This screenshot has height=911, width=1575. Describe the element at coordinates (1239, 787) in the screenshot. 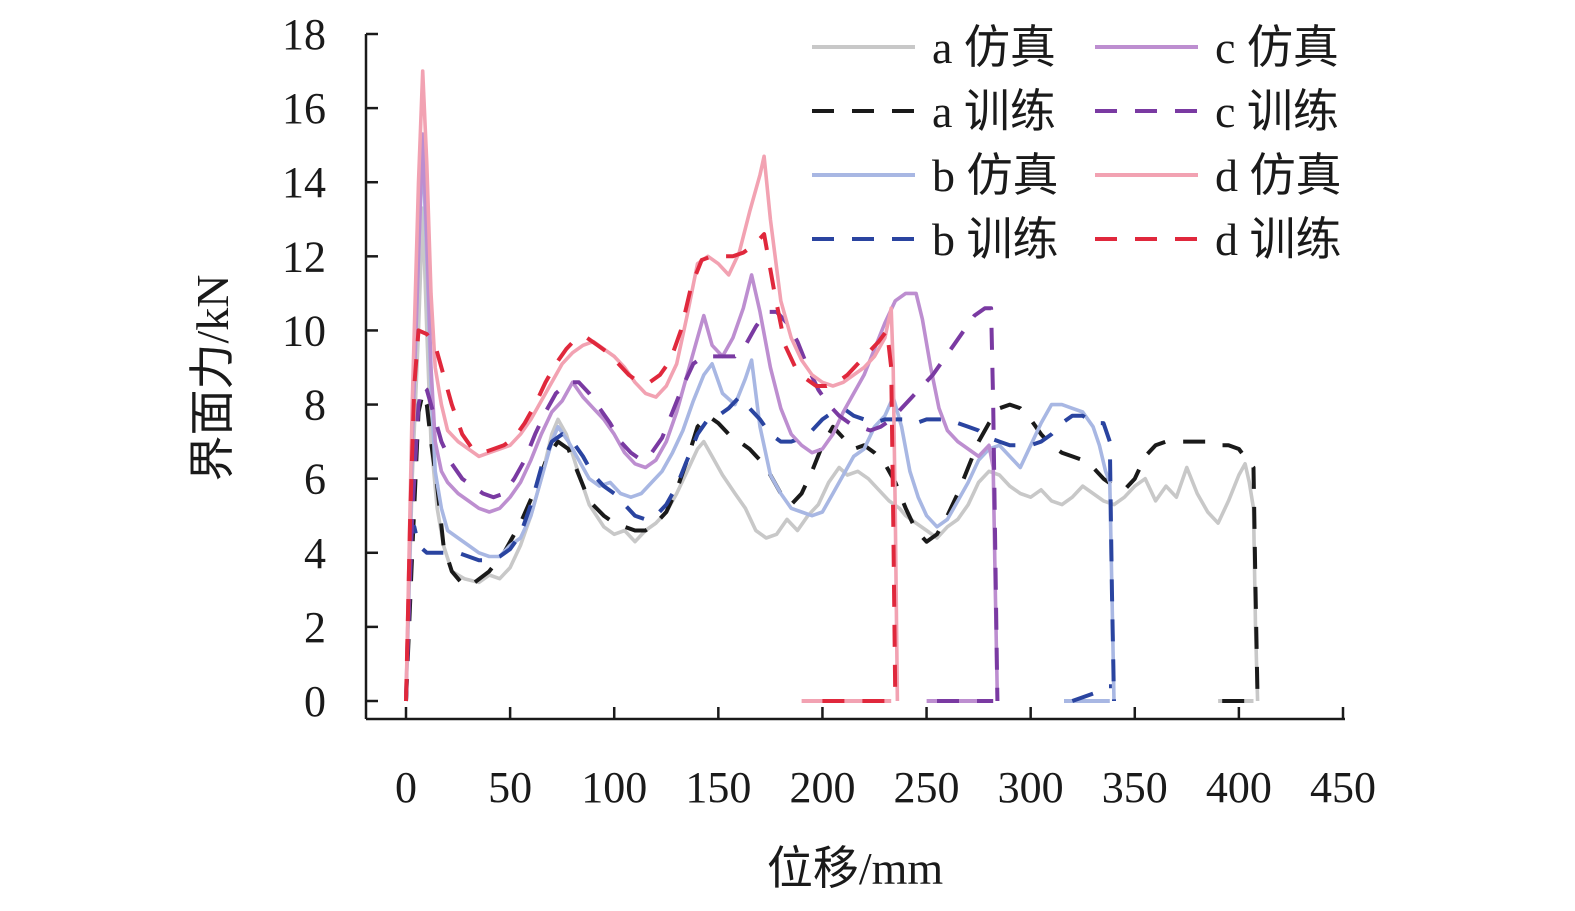

I see `x-tick-label: 400` at that location.